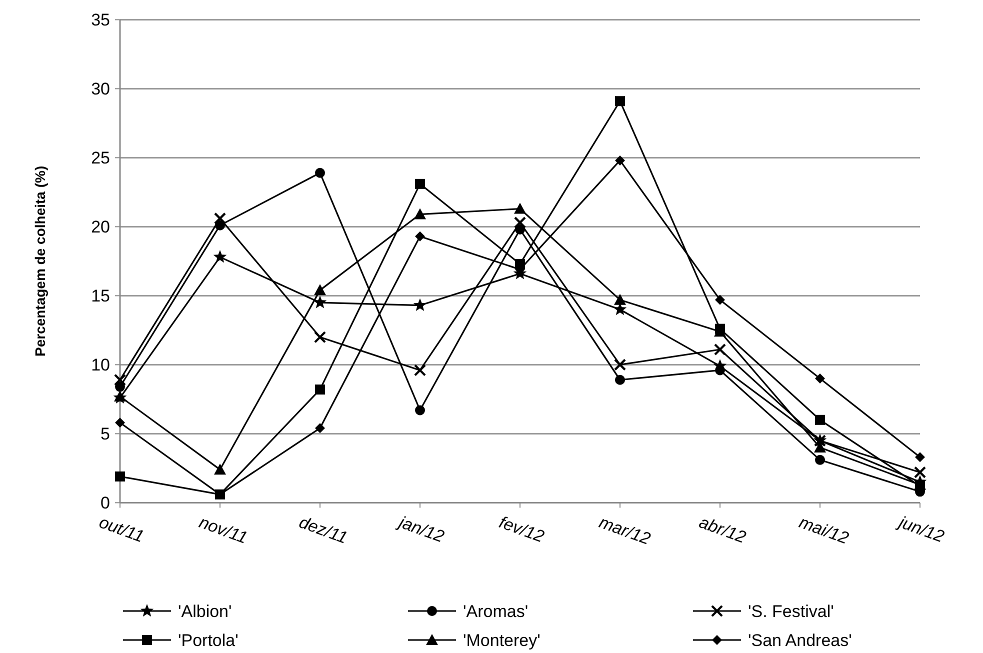  What do you see at coordinates (800, 640) in the screenshot?
I see `legend-label: 'San Andreas'` at bounding box center [800, 640].